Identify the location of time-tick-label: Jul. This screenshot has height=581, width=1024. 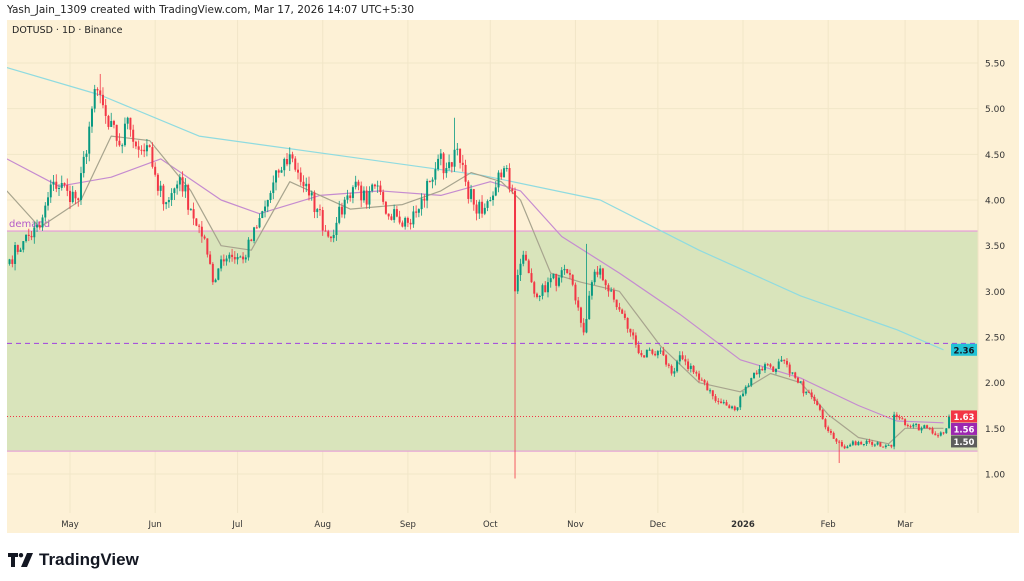
(236, 525).